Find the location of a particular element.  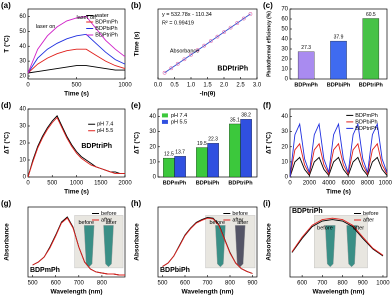

x-tick-label: 0.0 is located at coordinates (158, 86).